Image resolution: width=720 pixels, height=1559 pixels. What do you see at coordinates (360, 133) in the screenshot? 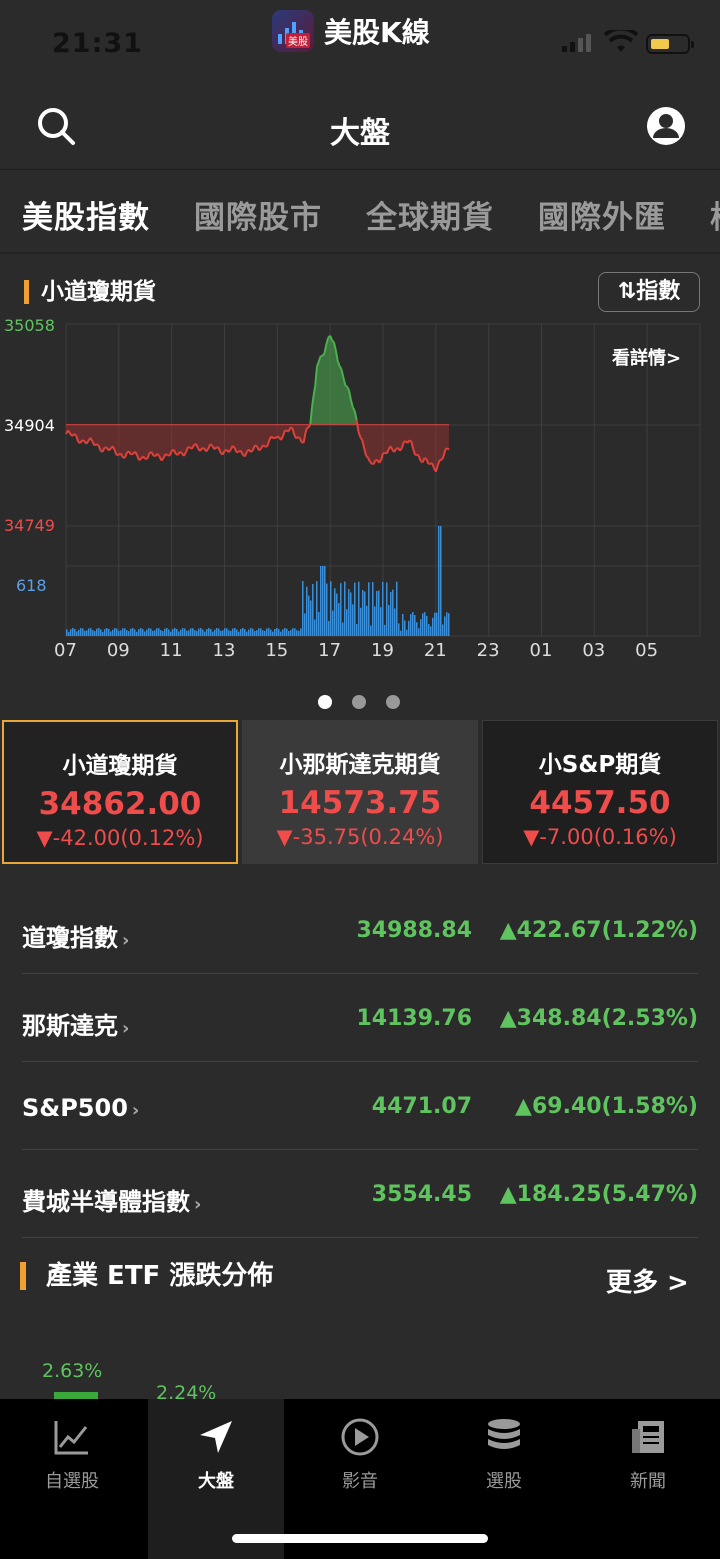
I see `page-title: 大盤` at bounding box center [360, 133].